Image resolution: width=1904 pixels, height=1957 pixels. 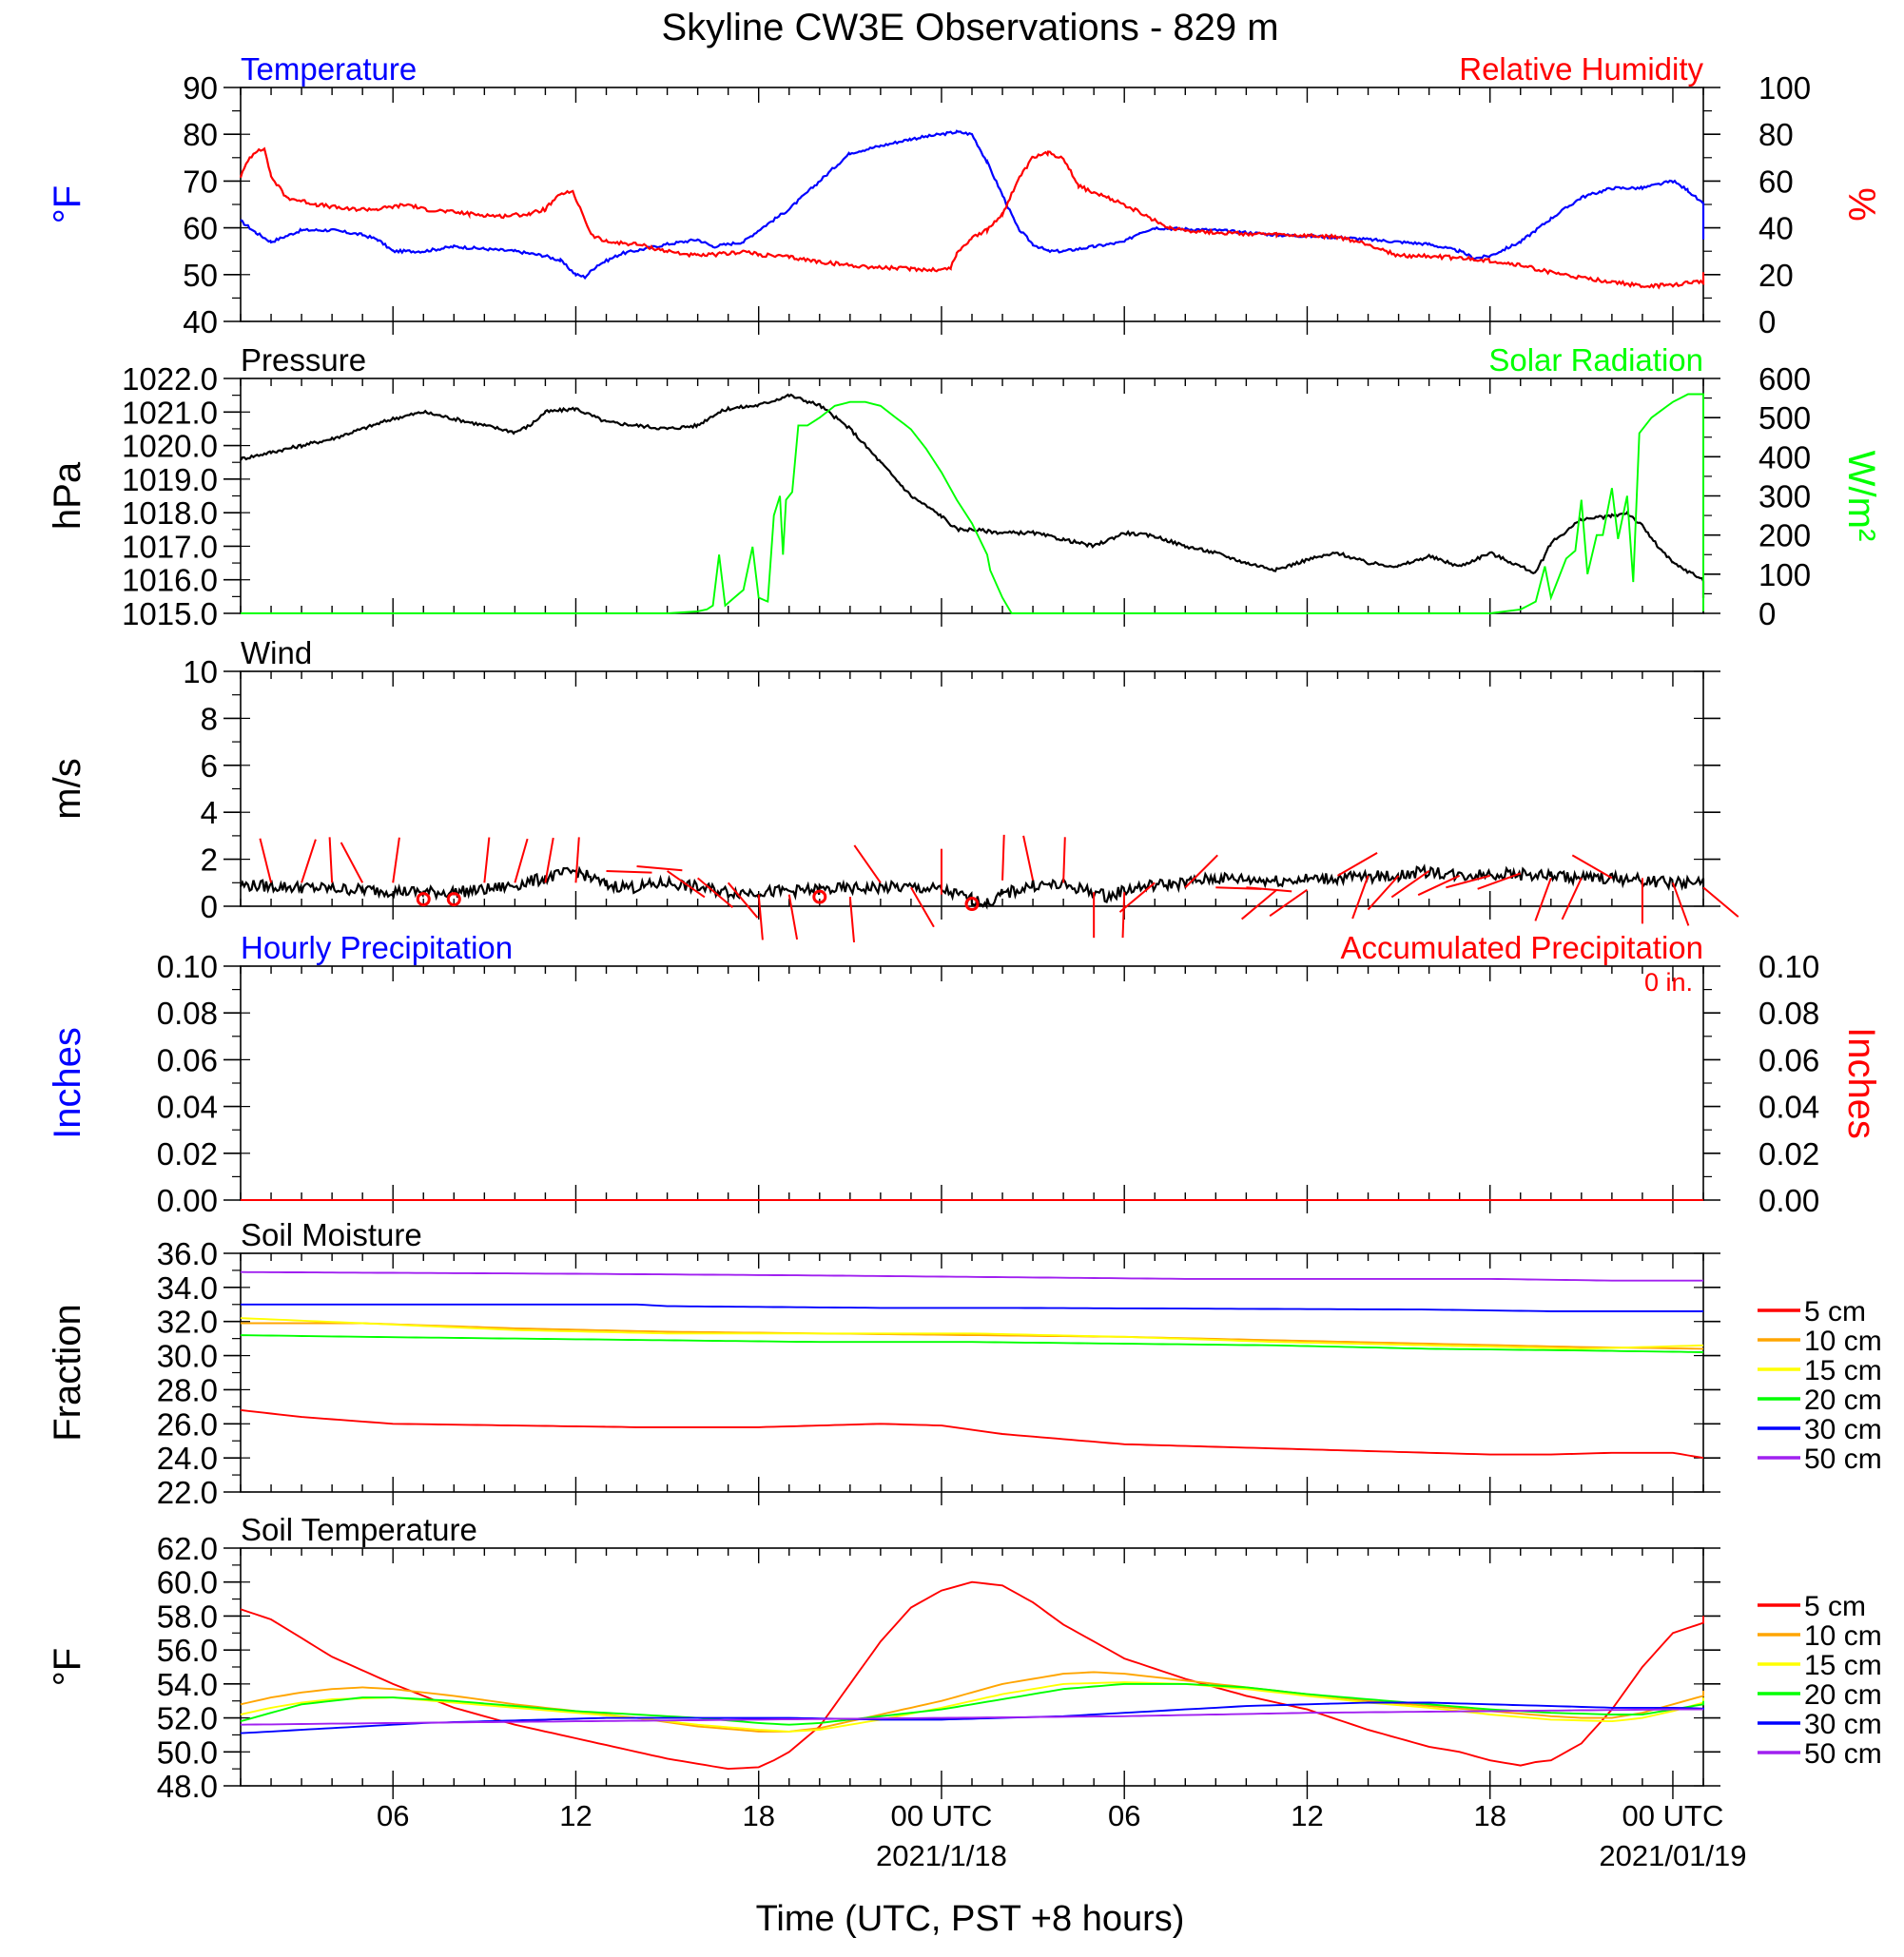 I want to click on y-left-tick-label: 1016.0, so click(x=170, y=580).